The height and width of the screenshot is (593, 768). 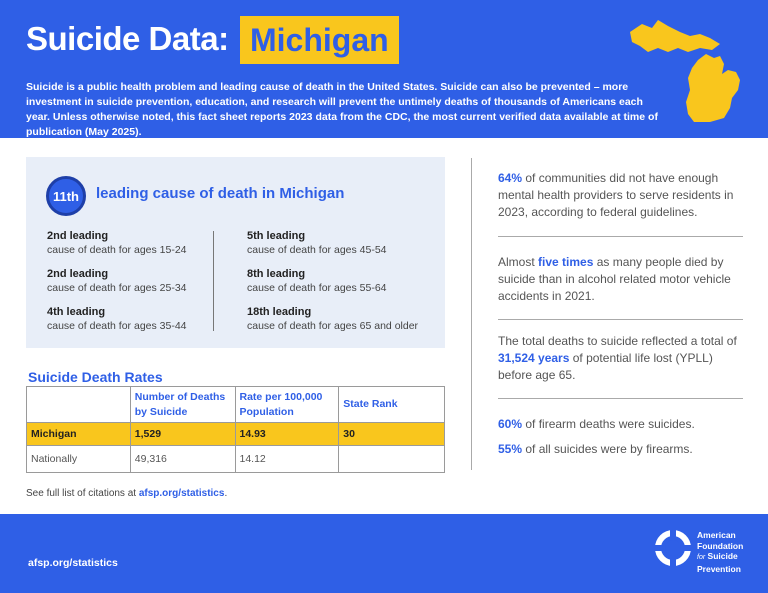 What do you see at coordinates (127, 38) in the screenshot?
I see `page-title: Suicide Data:` at bounding box center [127, 38].